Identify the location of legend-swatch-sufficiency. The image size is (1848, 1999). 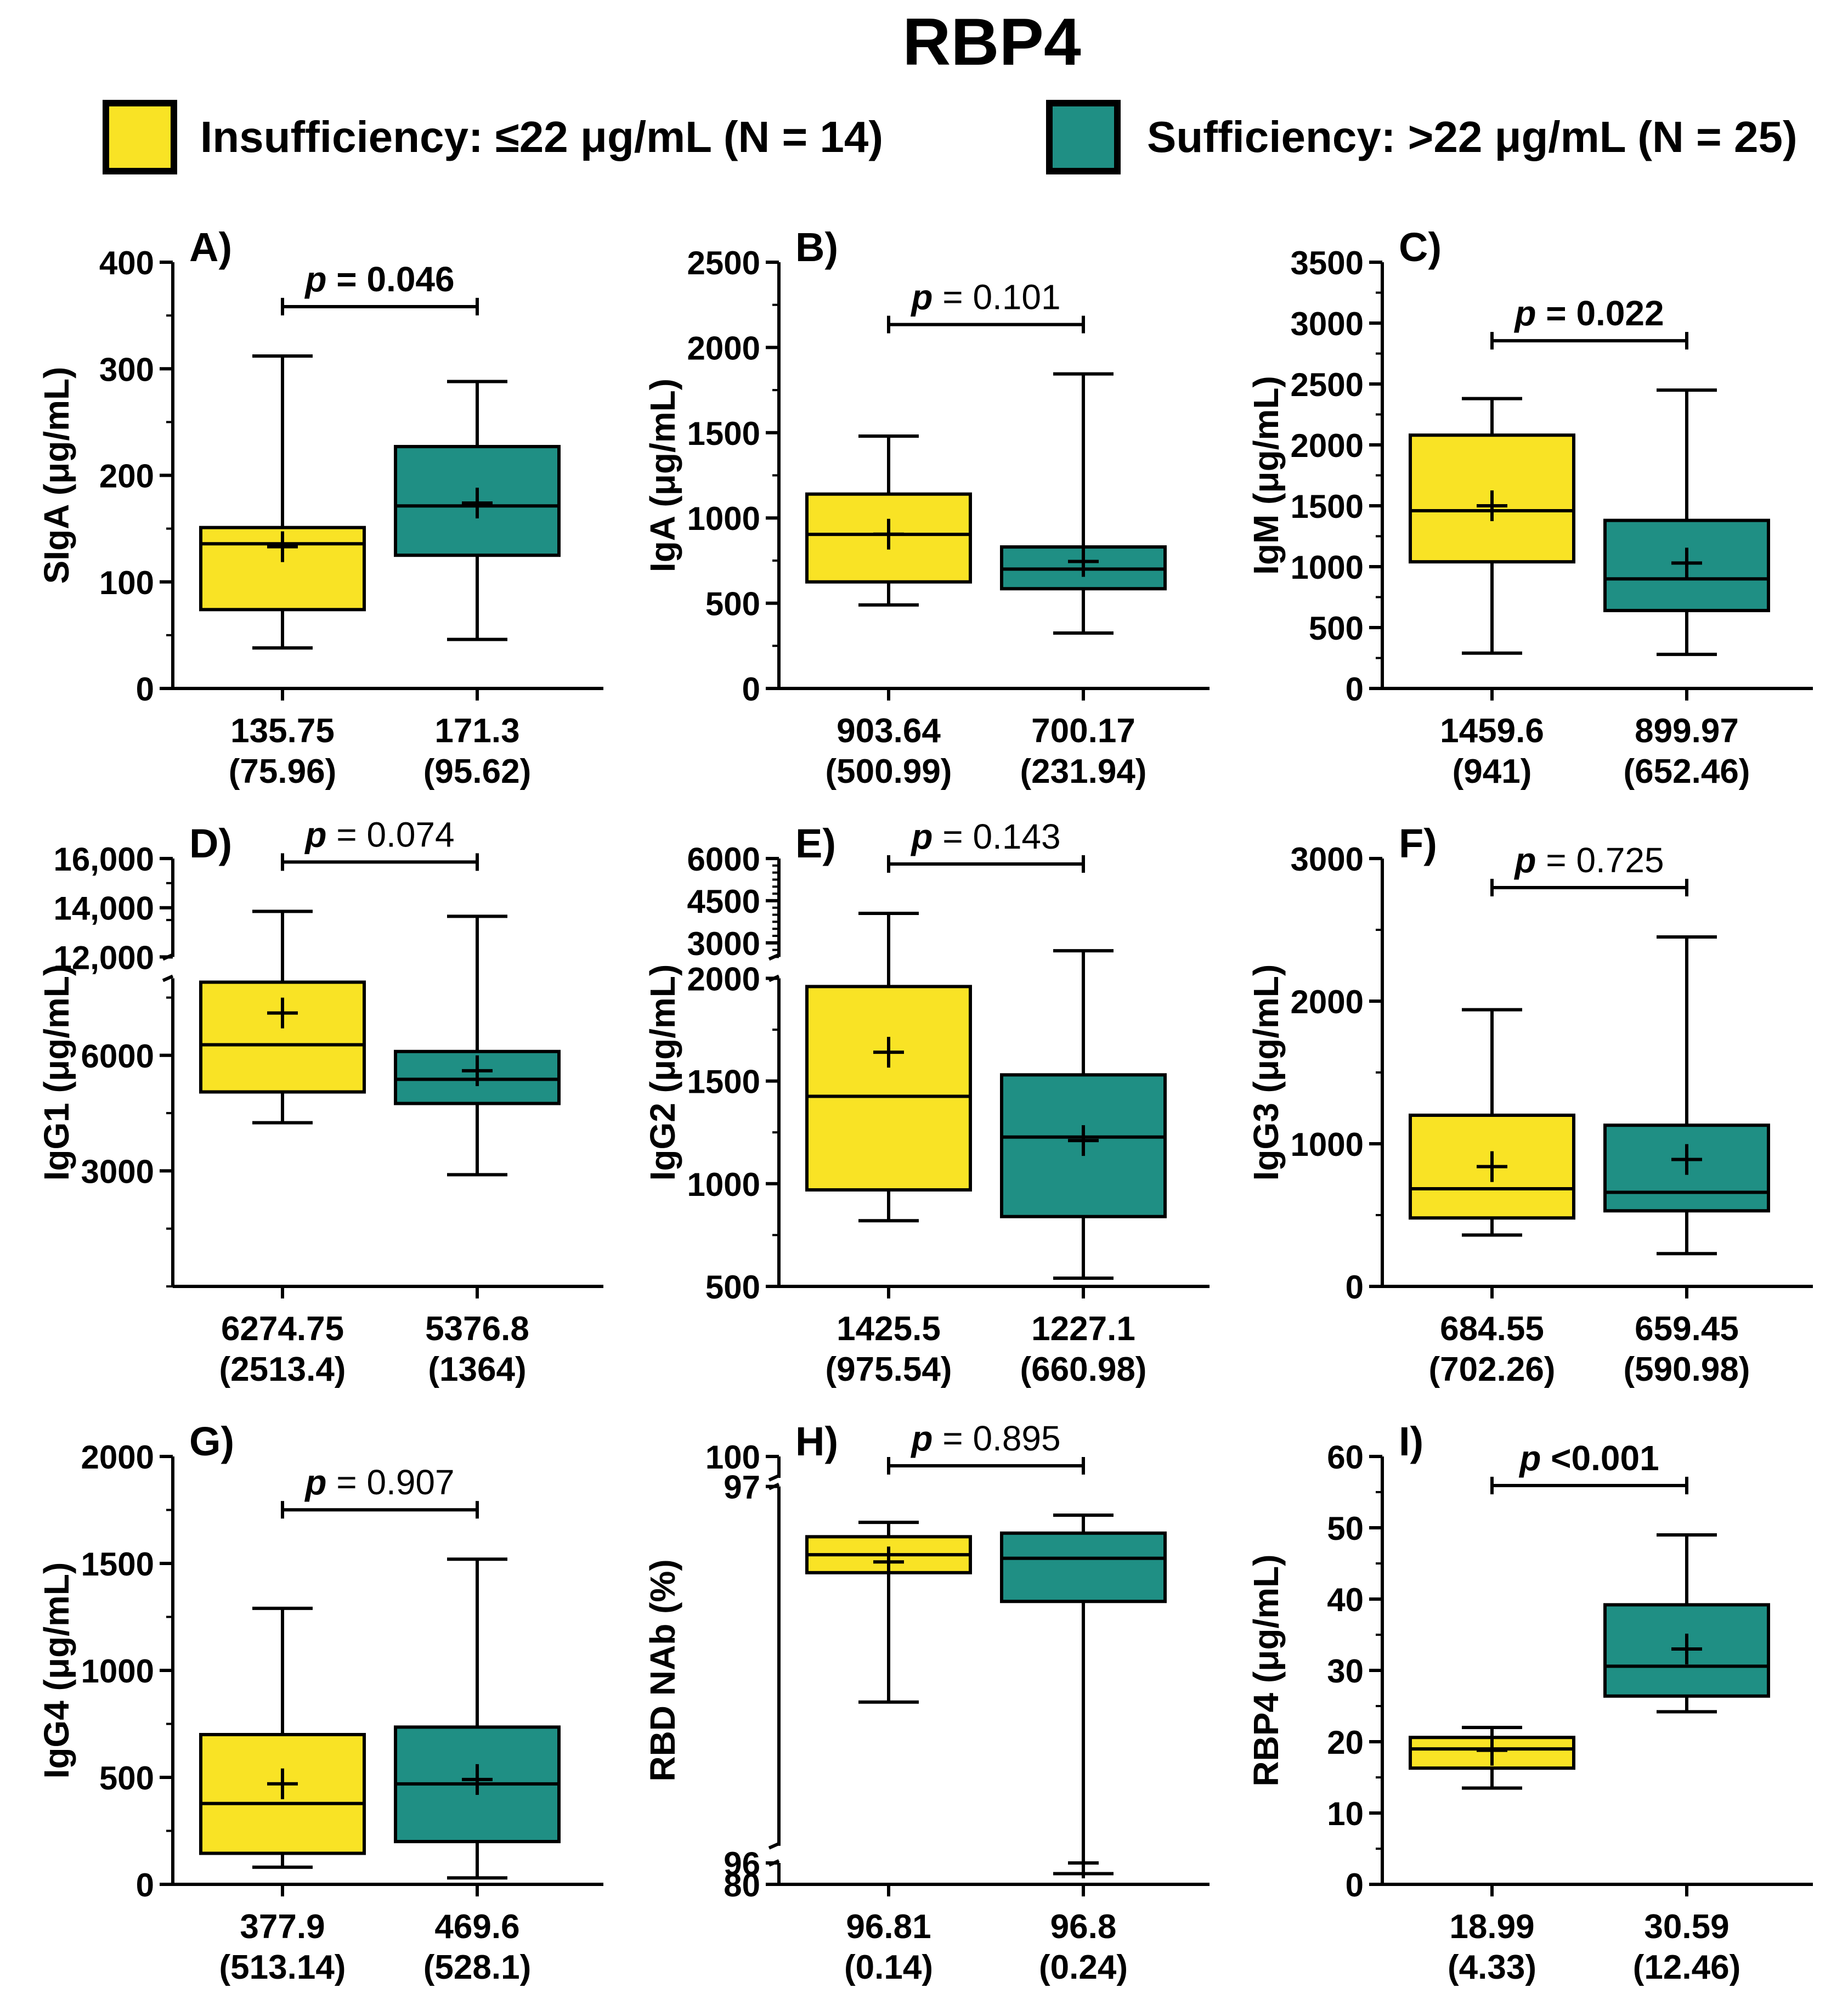
(1083, 137).